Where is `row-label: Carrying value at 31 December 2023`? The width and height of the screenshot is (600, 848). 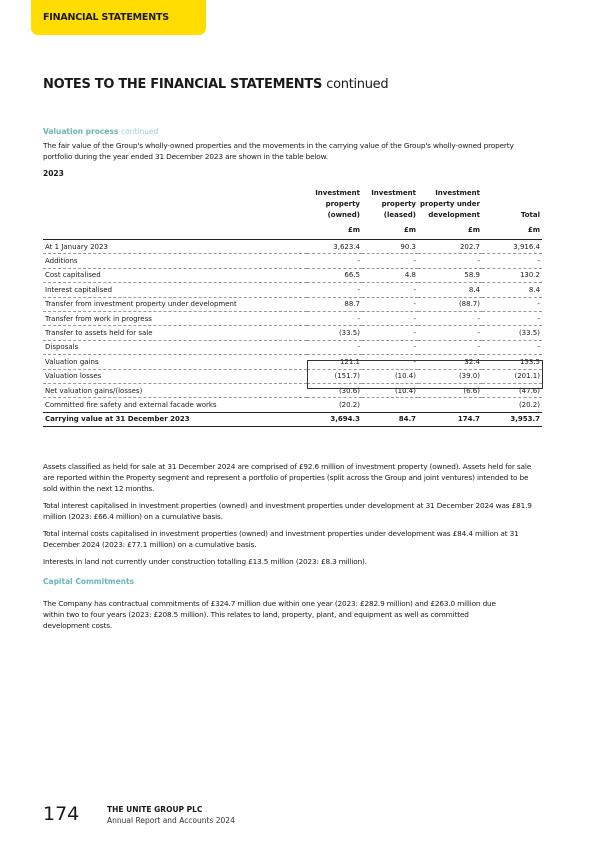 row-label: Carrying value at 31 December 2023 is located at coordinates (175, 419).